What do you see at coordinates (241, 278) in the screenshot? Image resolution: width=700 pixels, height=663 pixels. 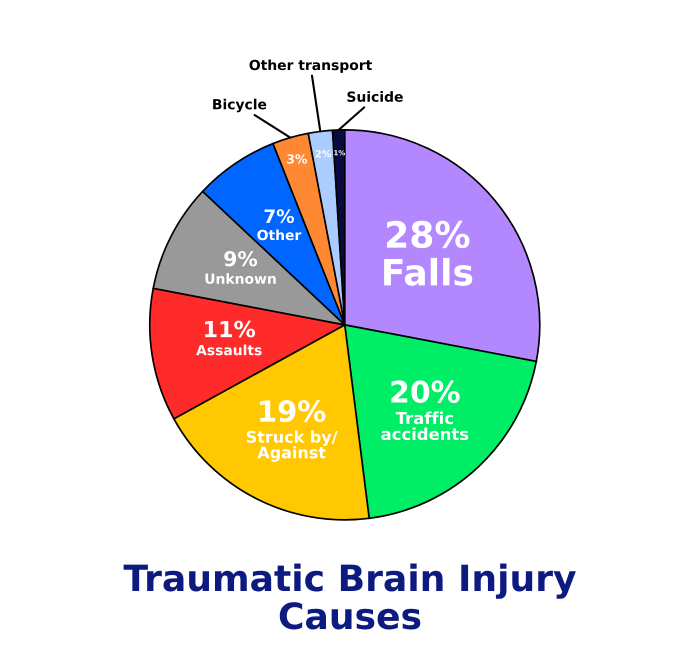 I see `slice-label: Unknown` at bounding box center [241, 278].